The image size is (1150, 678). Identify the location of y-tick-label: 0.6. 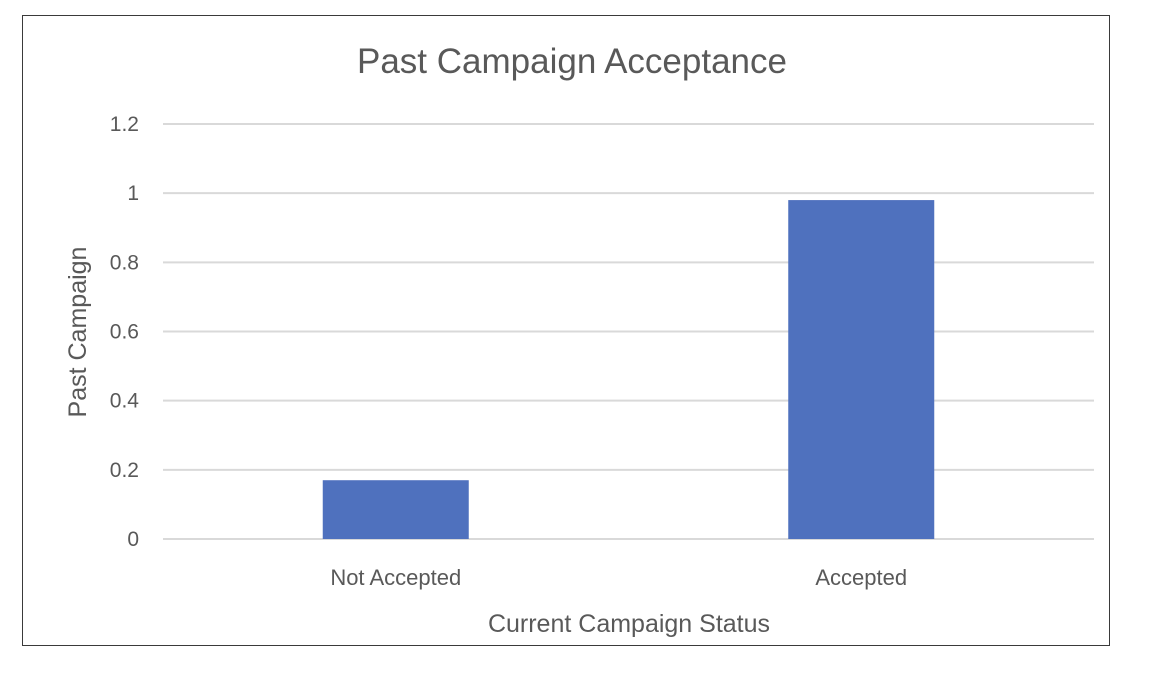
(124, 332).